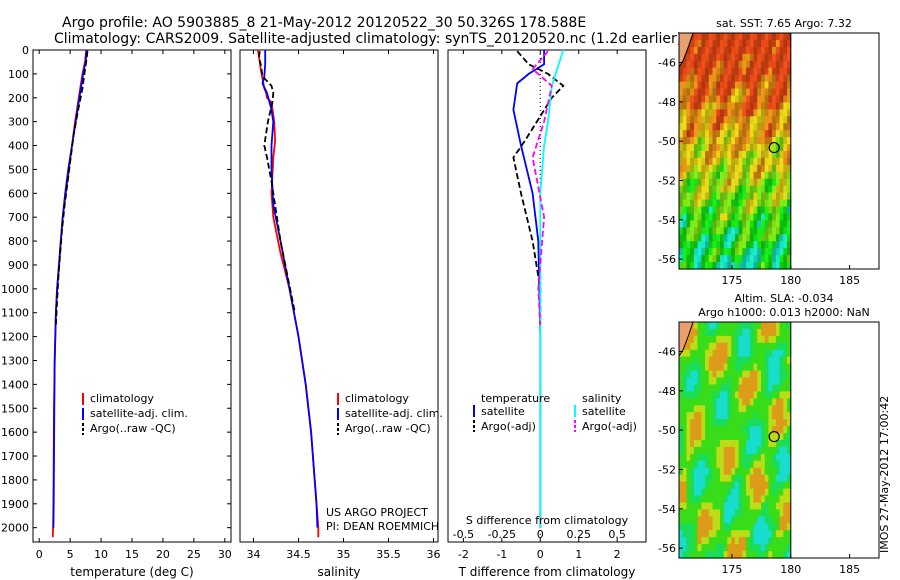 The image size is (900, 580). What do you see at coordinates (547, 572) in the screenshot?
I see `difference-xlabel: T difference from climatology` at bounding box center [547, 572].